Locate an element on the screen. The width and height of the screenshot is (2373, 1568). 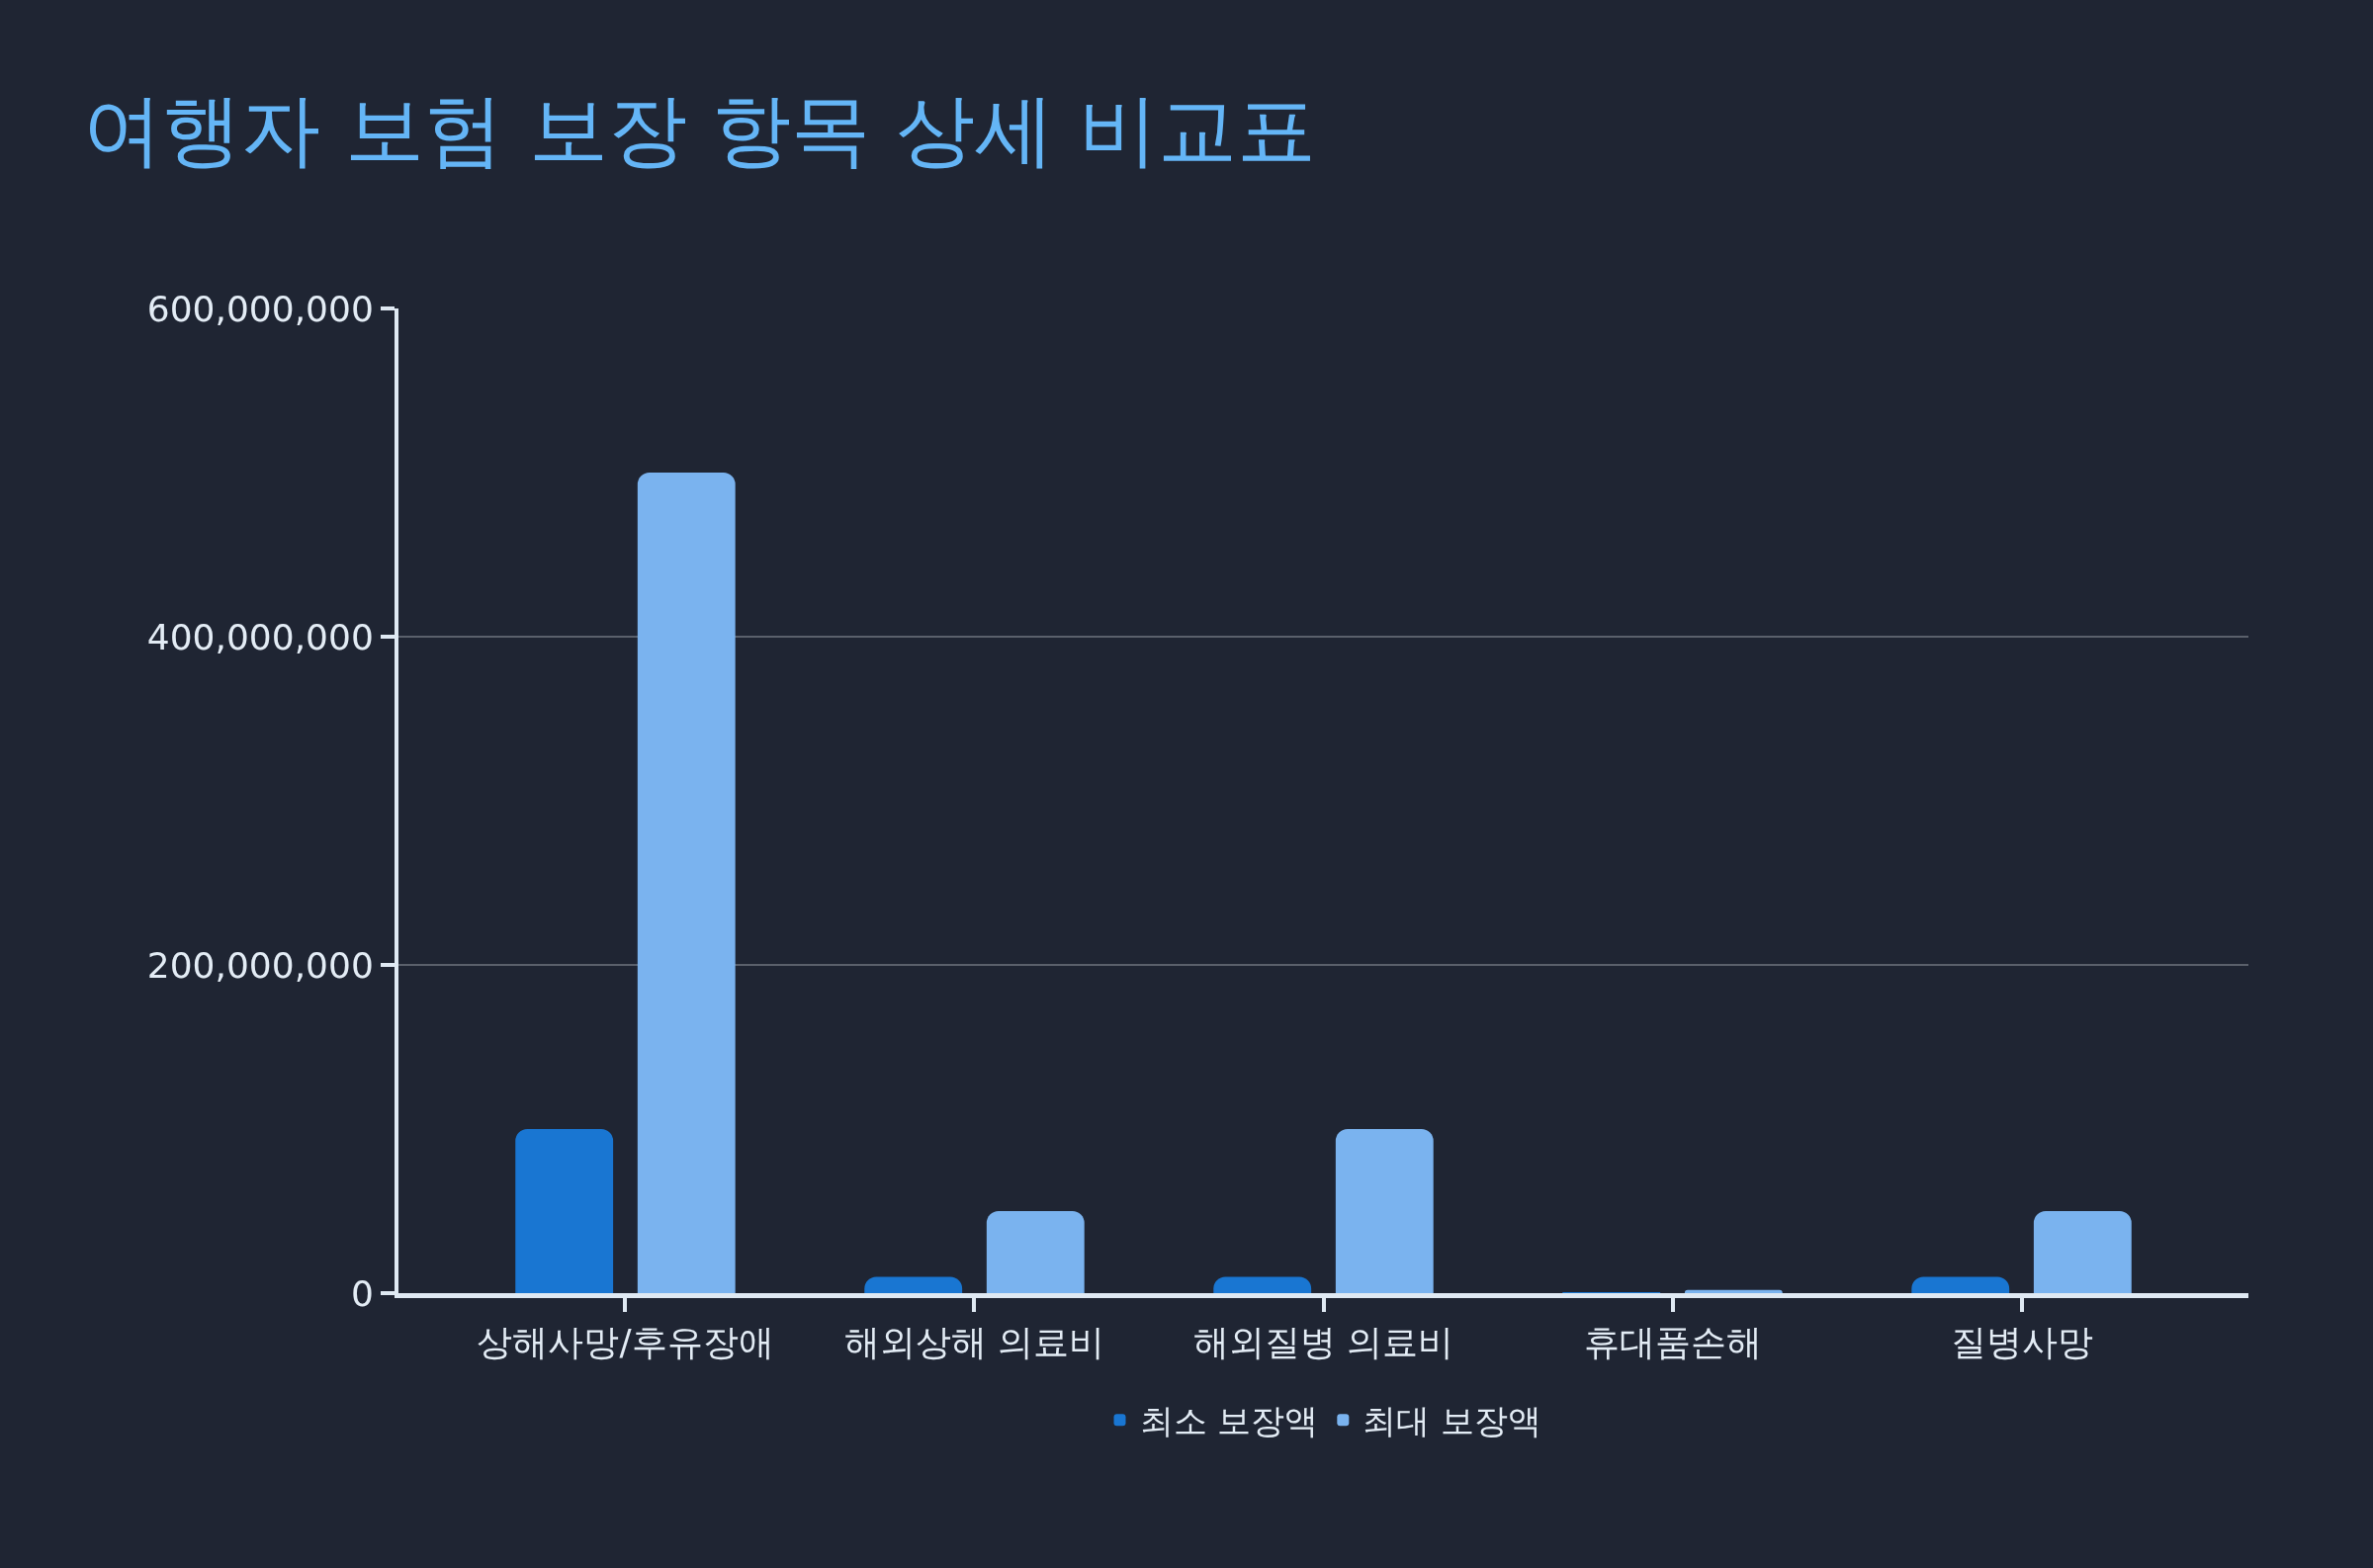
x-tick-label: 해외상해 의료비 is located at coordinates (974, 1342).